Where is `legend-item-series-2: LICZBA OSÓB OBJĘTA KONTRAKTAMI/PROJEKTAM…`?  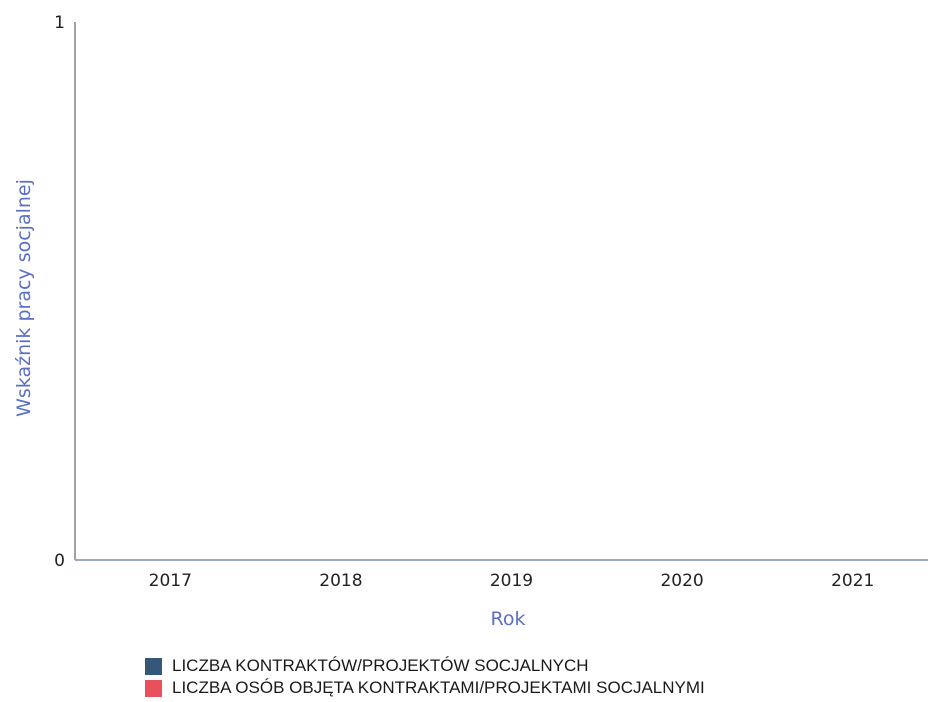 legend-item-series-2: LICZBA OSÓB OBJĘTA KONTRAKTAMI/PROJEKTAM… is located at coordinates (525, 688).